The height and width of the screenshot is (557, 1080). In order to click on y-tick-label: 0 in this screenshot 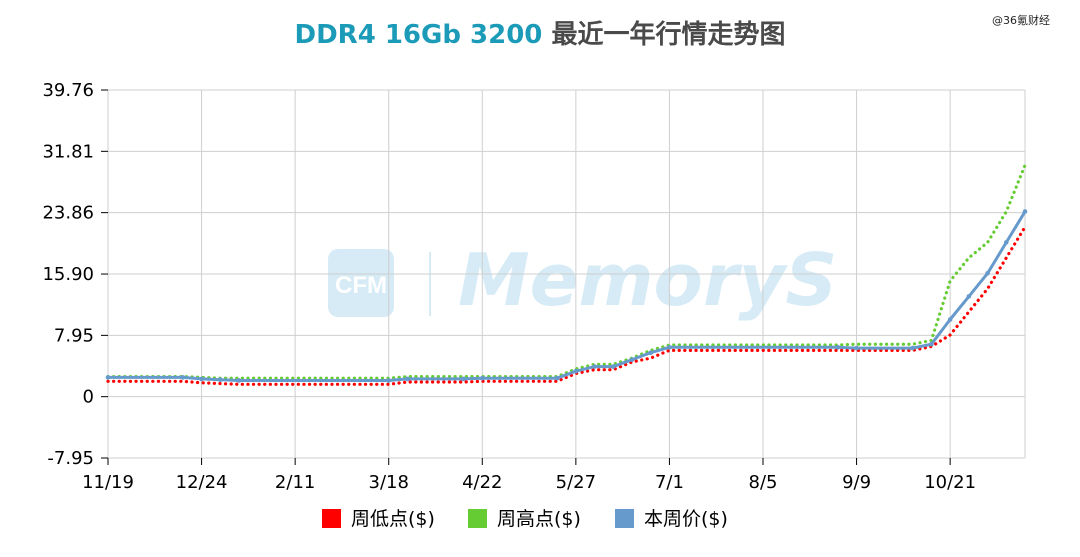, I will do `click(88, 397)`.